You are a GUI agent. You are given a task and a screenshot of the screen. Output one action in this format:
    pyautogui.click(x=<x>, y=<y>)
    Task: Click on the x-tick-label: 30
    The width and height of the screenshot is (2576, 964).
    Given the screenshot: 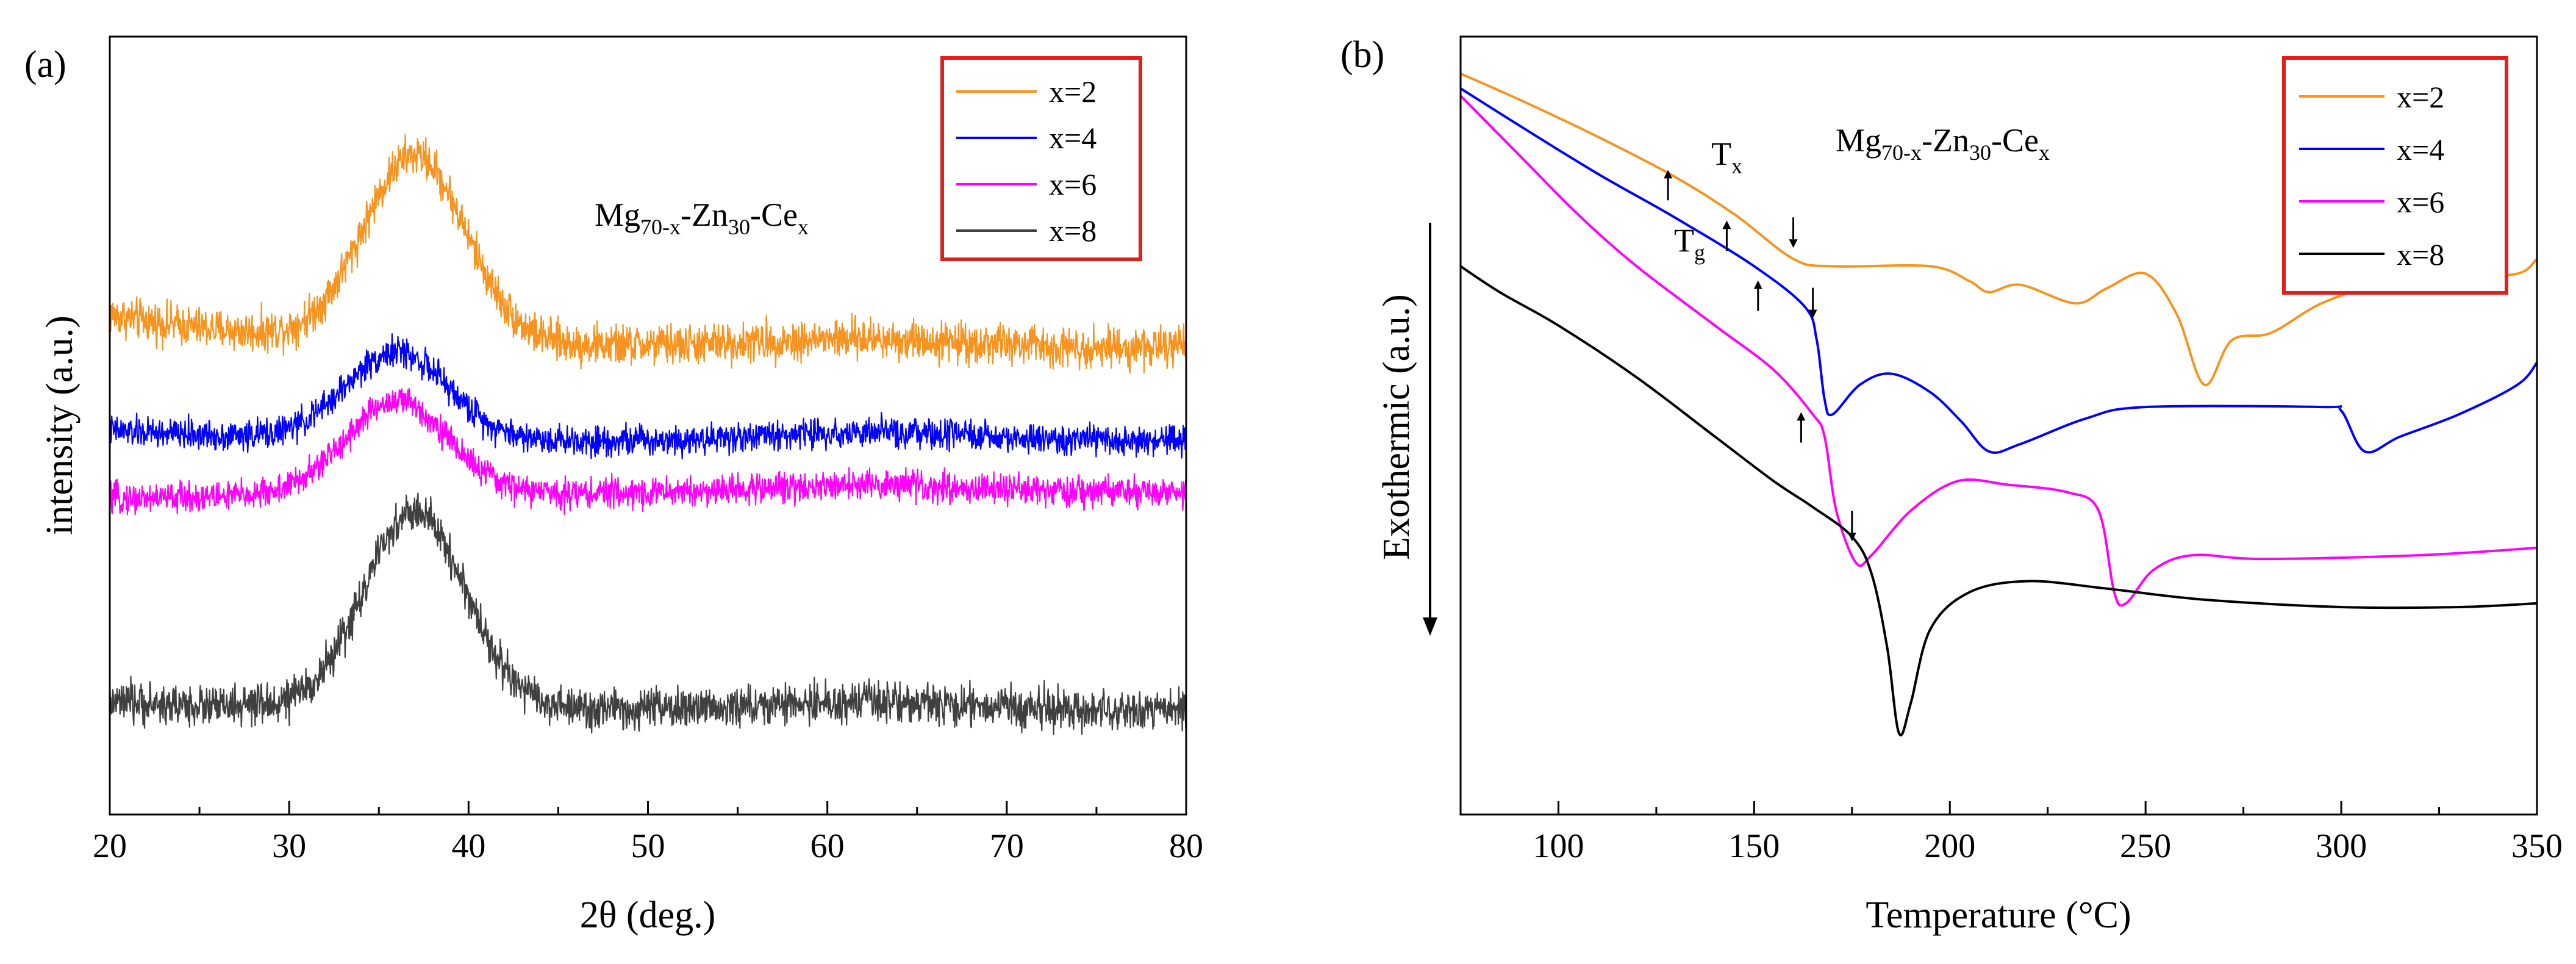 What is the action you would take?
    pyautogui.click(x=289, y=846)
    